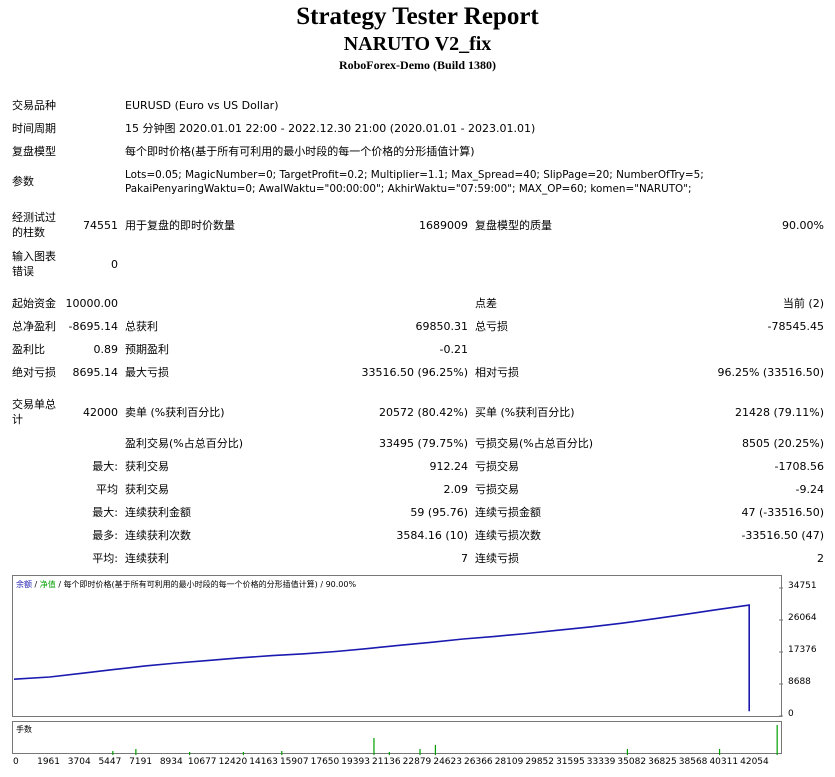 The height and width of the screenshot is (777, 835). What do you see at coordinates (662, 762) in the screenshot?
I see `x-tick-label: 36825` at bounding box center [662, 762].